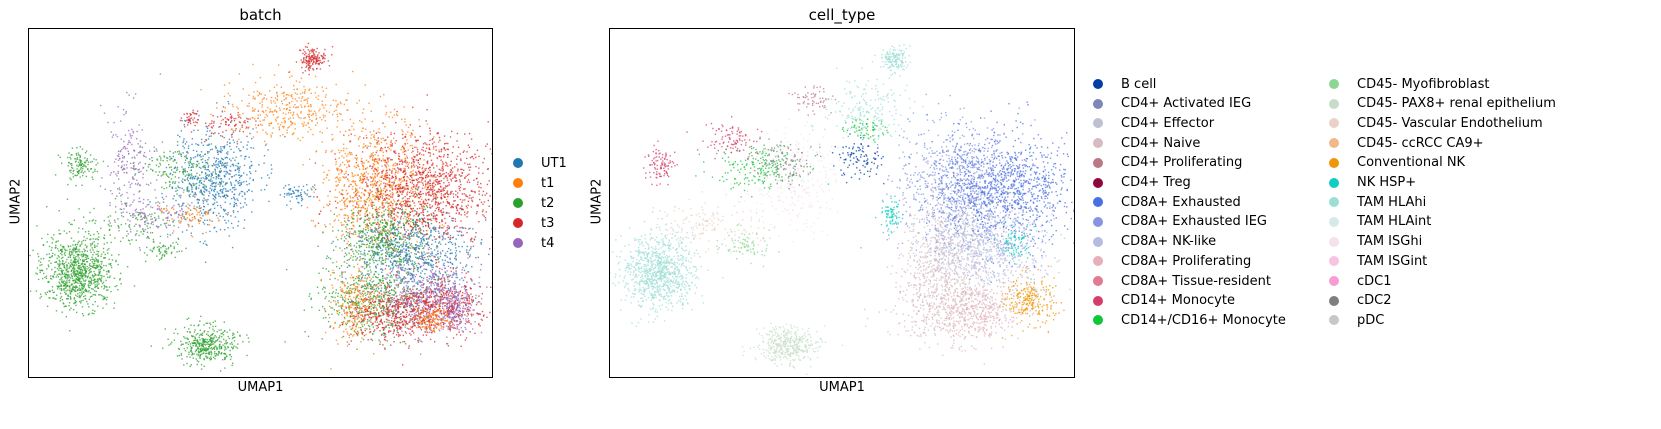 Image resolution: width=1661 pixels, height=429 pixels. I want to click on legend-item: CD45- Vascular Endothelium, so click(1436, 123).